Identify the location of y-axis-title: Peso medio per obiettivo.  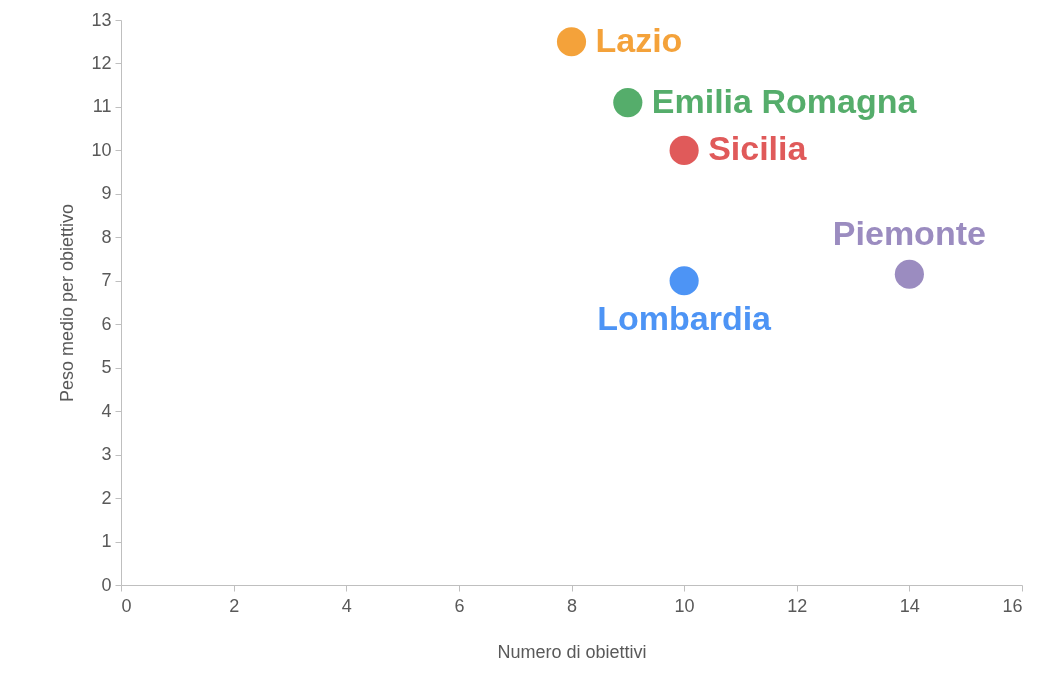
(67, 303).